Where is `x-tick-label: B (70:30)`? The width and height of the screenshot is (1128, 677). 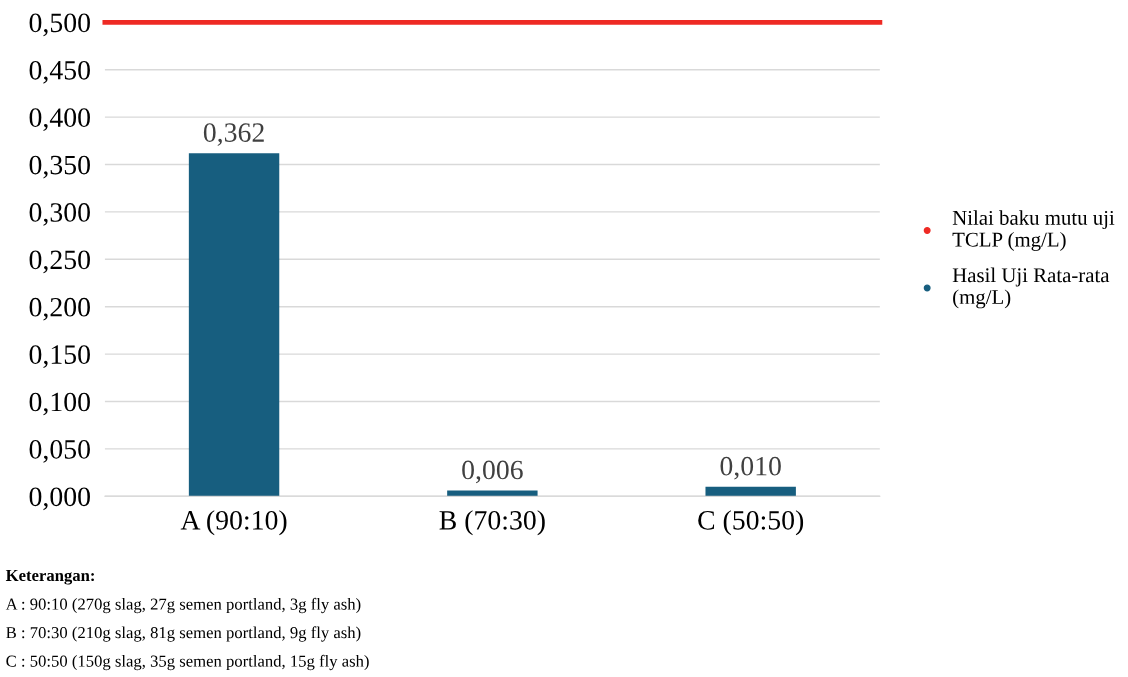
x-tick-label: B (70:30) is located at coordinates (492, 523).